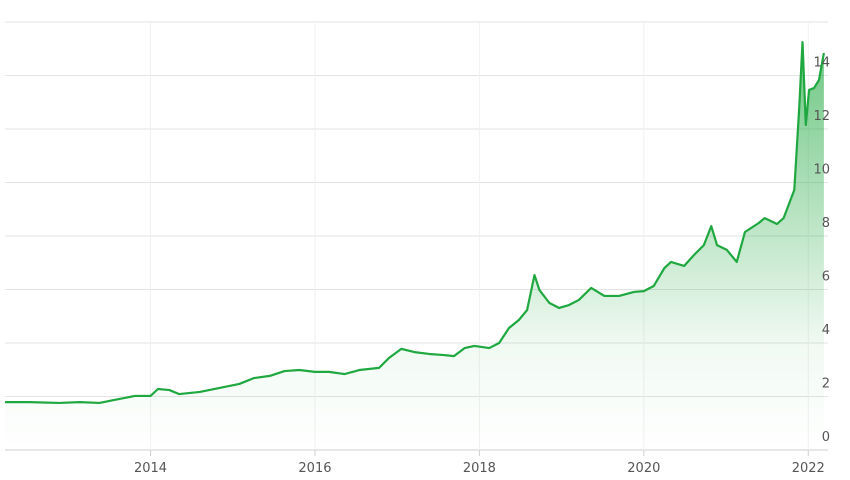  What do you see at coordinates (826, 330) in the screenshot?
I see `y-tick-label: 4` at bounding box center [826, 330].